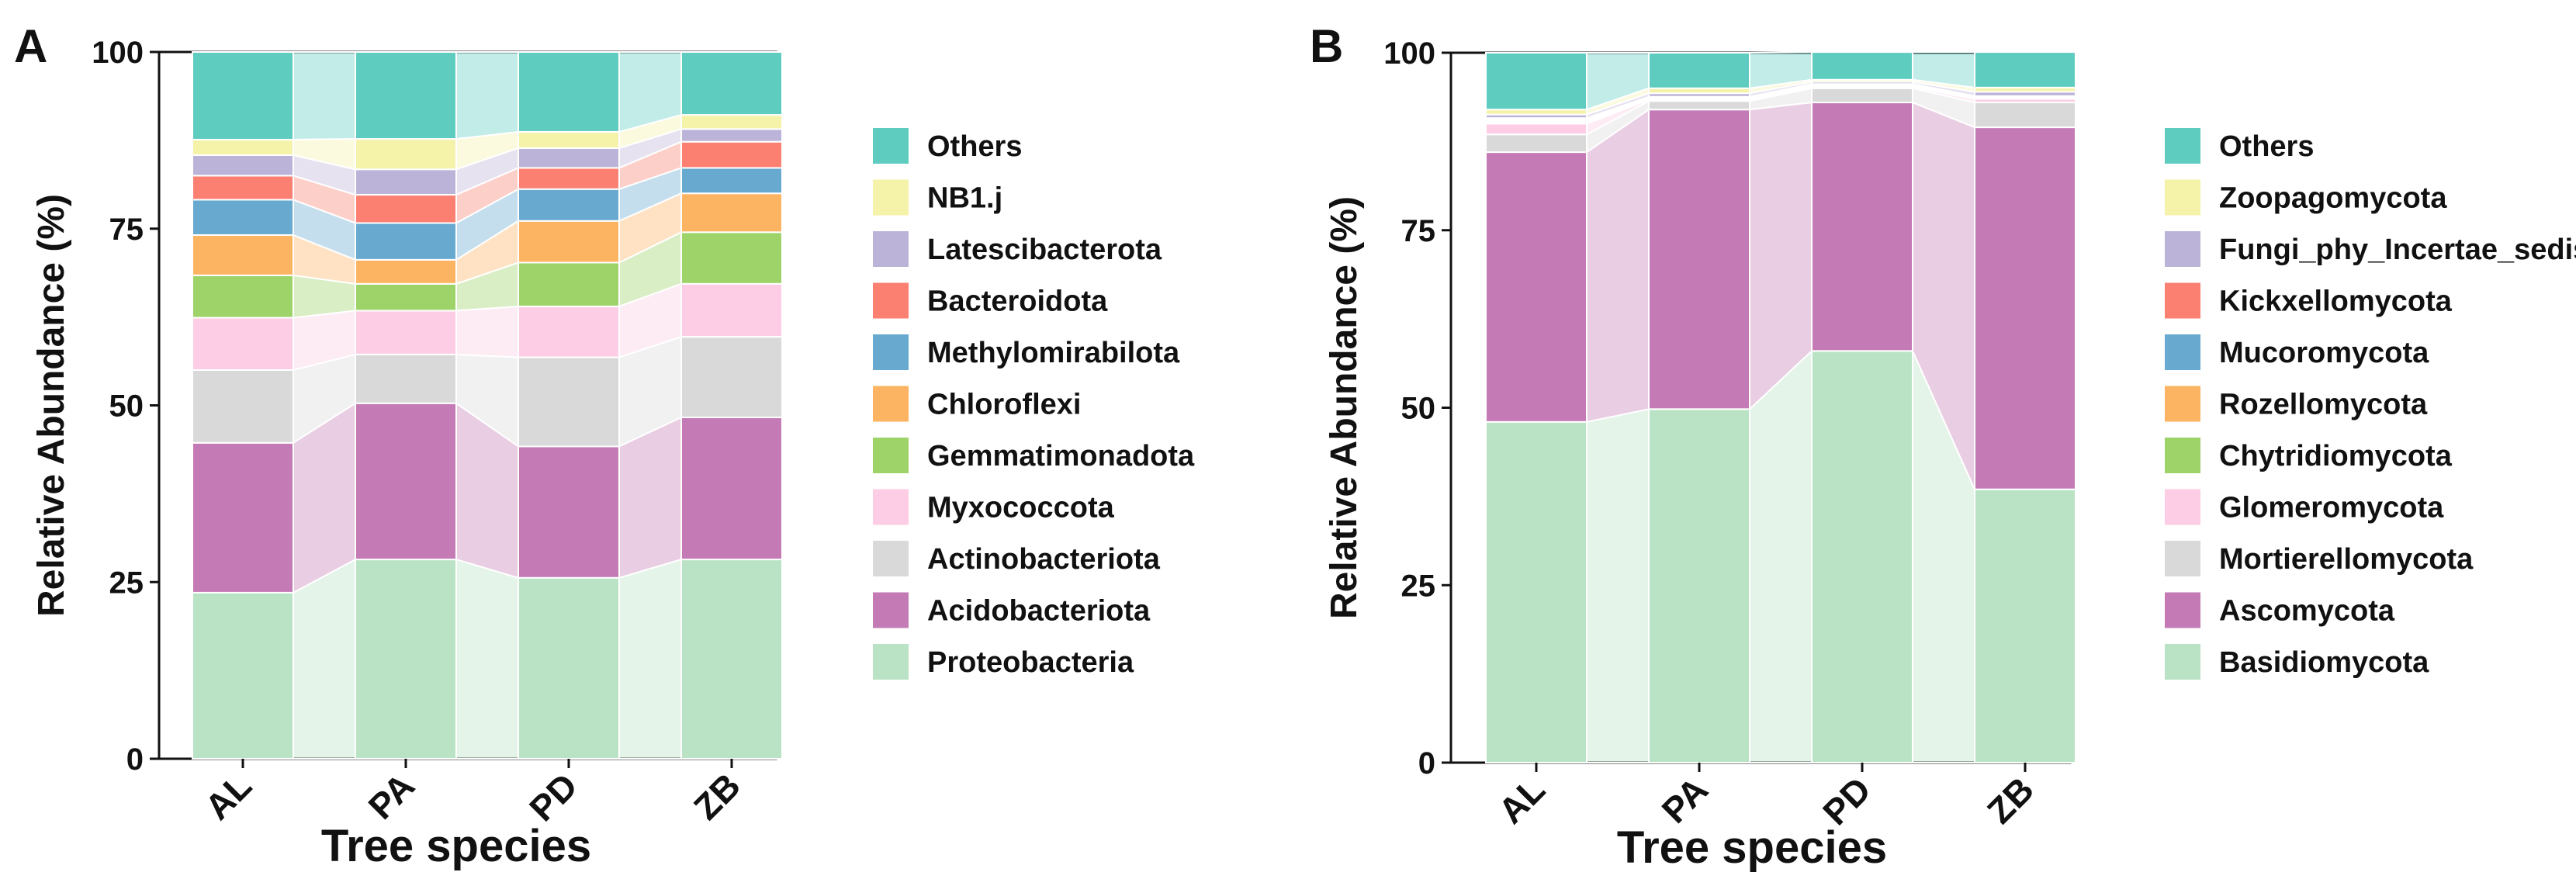 The width and height of the screenshot is (2576, 886). I want to click on bar-segment-zb-methylomirabilota, so click(731, 181).